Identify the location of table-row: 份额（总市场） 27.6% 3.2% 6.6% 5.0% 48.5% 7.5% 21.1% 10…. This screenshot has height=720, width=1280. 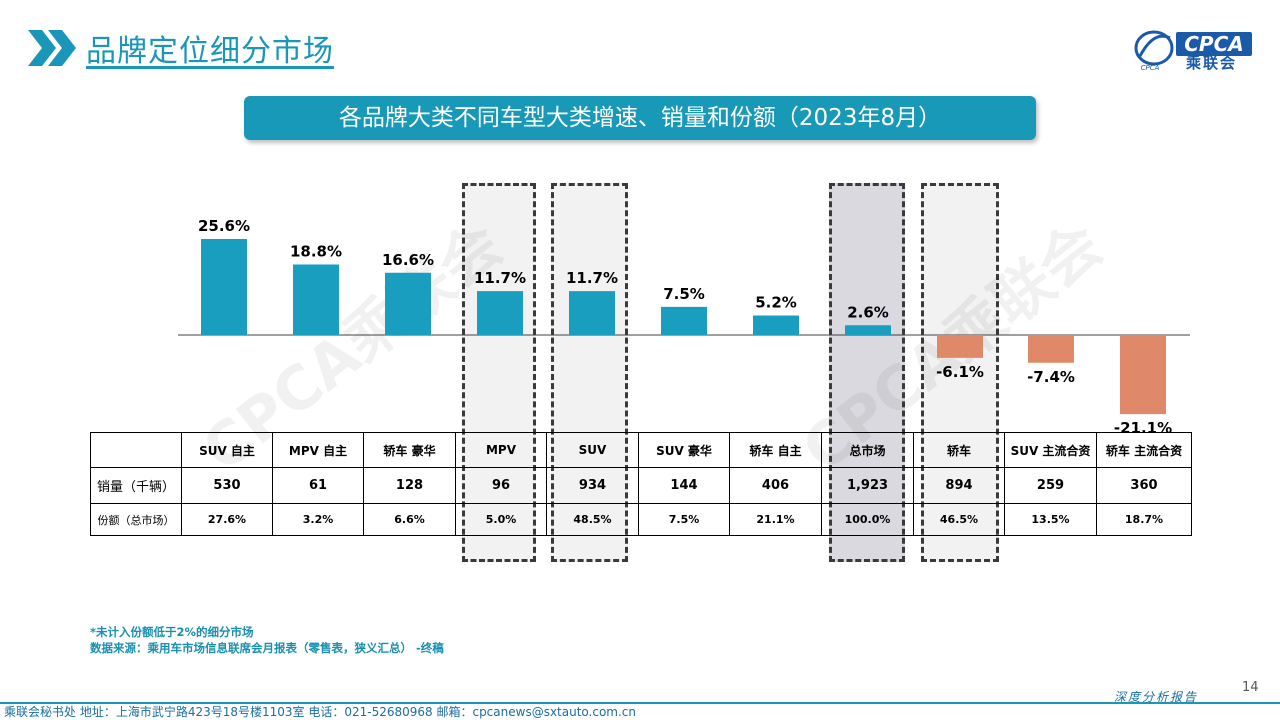
(641, 519).